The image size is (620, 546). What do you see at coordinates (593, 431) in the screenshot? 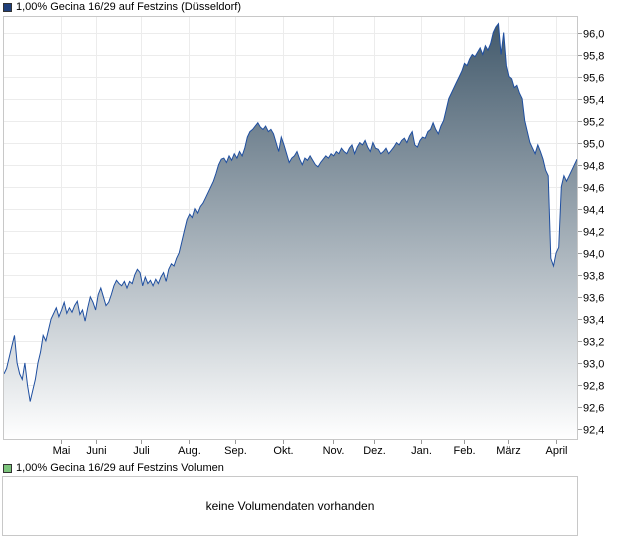
I see `y-tick-label: 92,4` at bounding box center [593, 431].